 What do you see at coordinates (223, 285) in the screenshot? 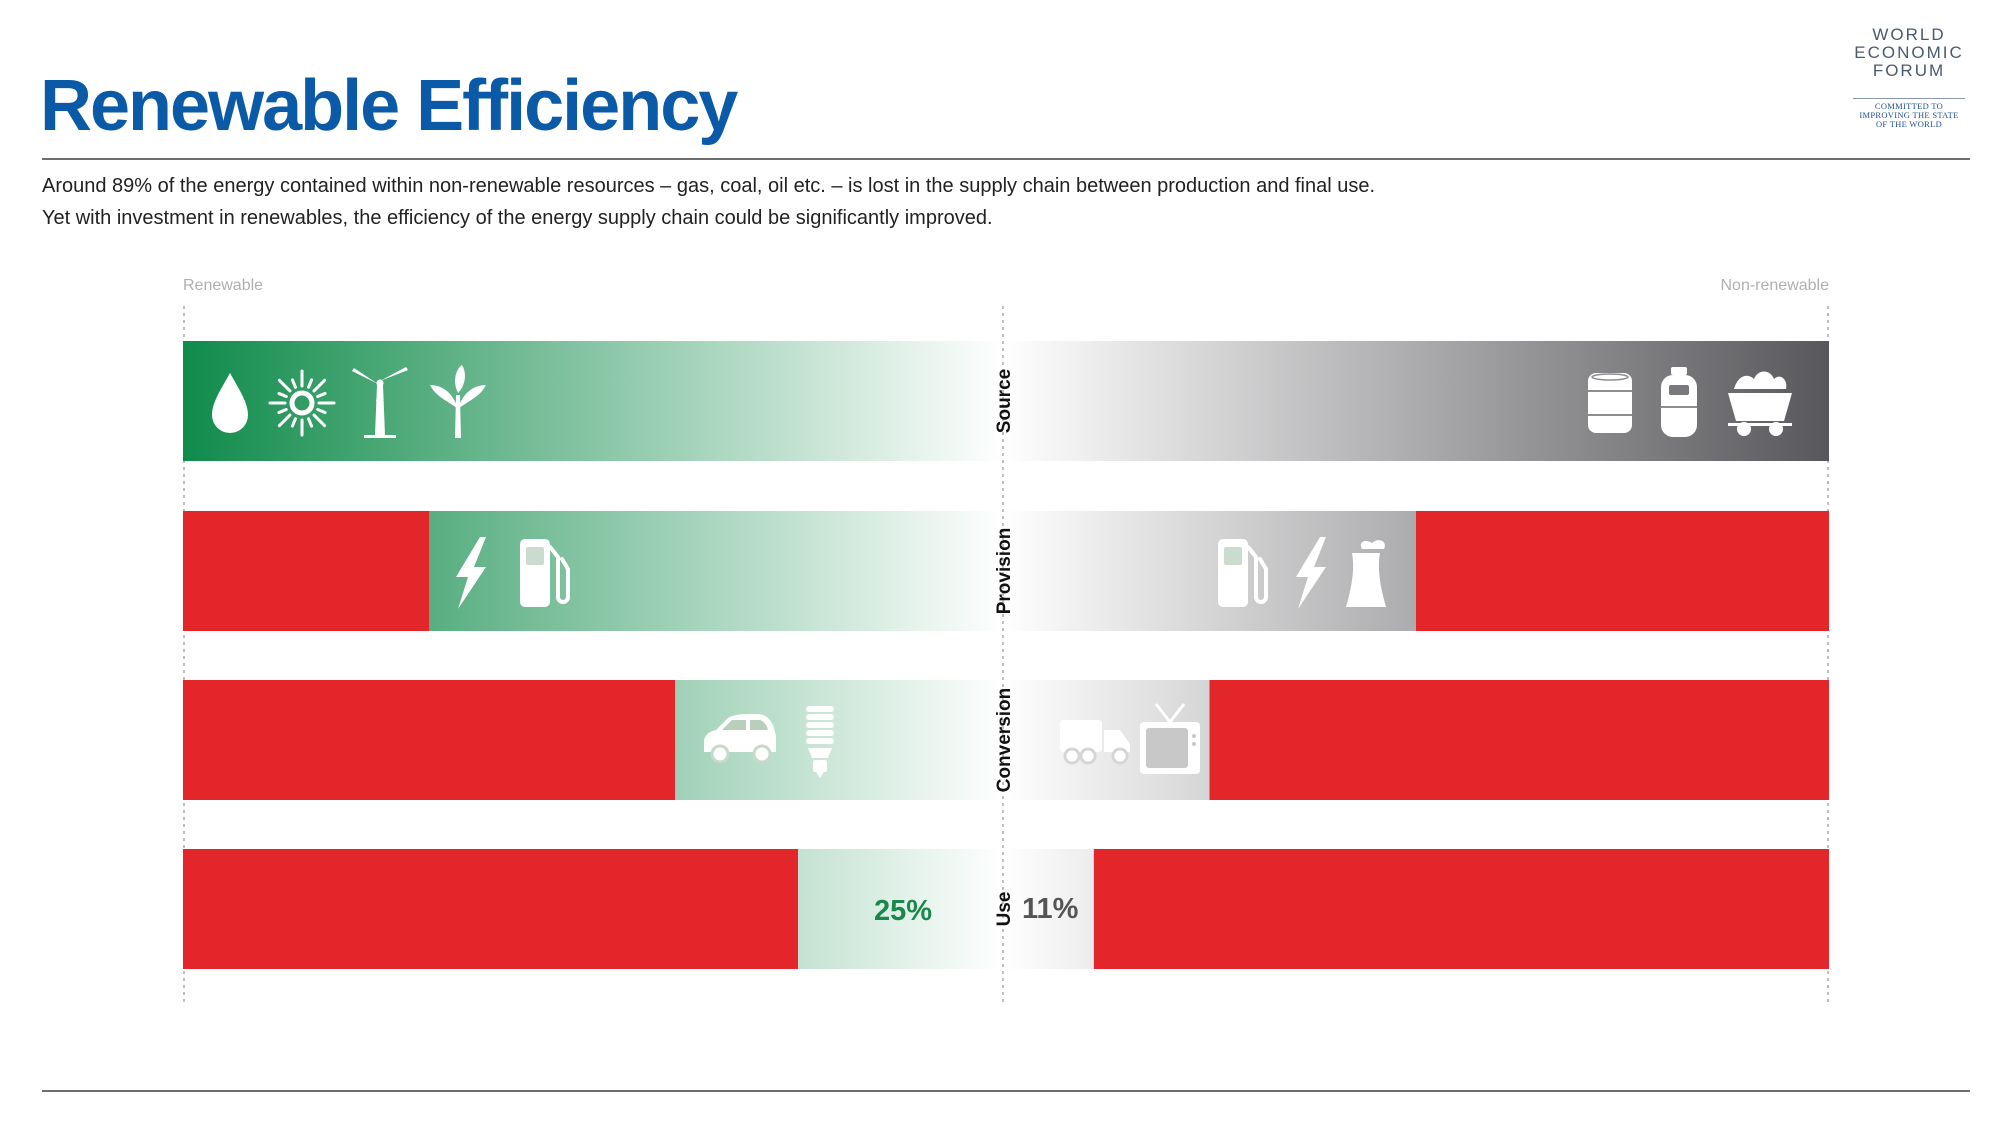
I see `renewable-axis-label: Renewable` at bounding box center [223, 285].